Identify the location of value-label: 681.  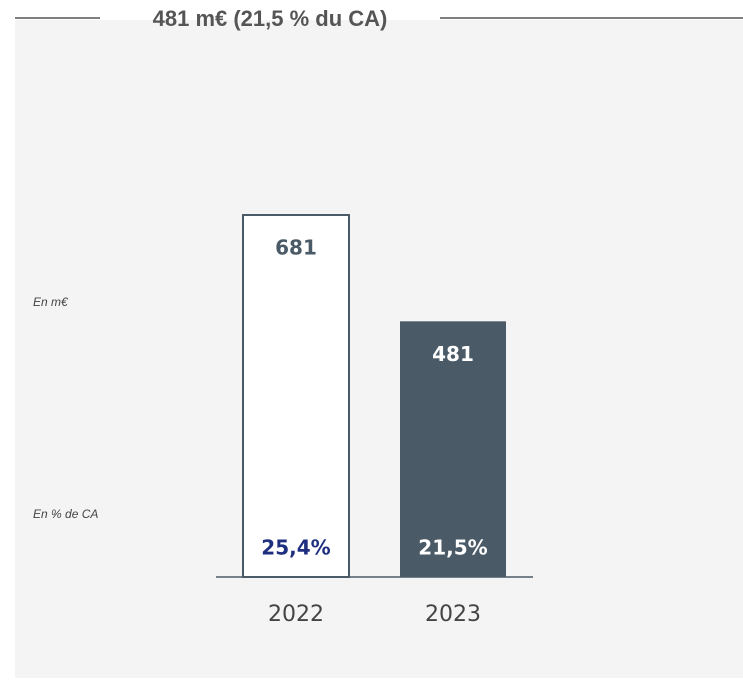
(296, 248).